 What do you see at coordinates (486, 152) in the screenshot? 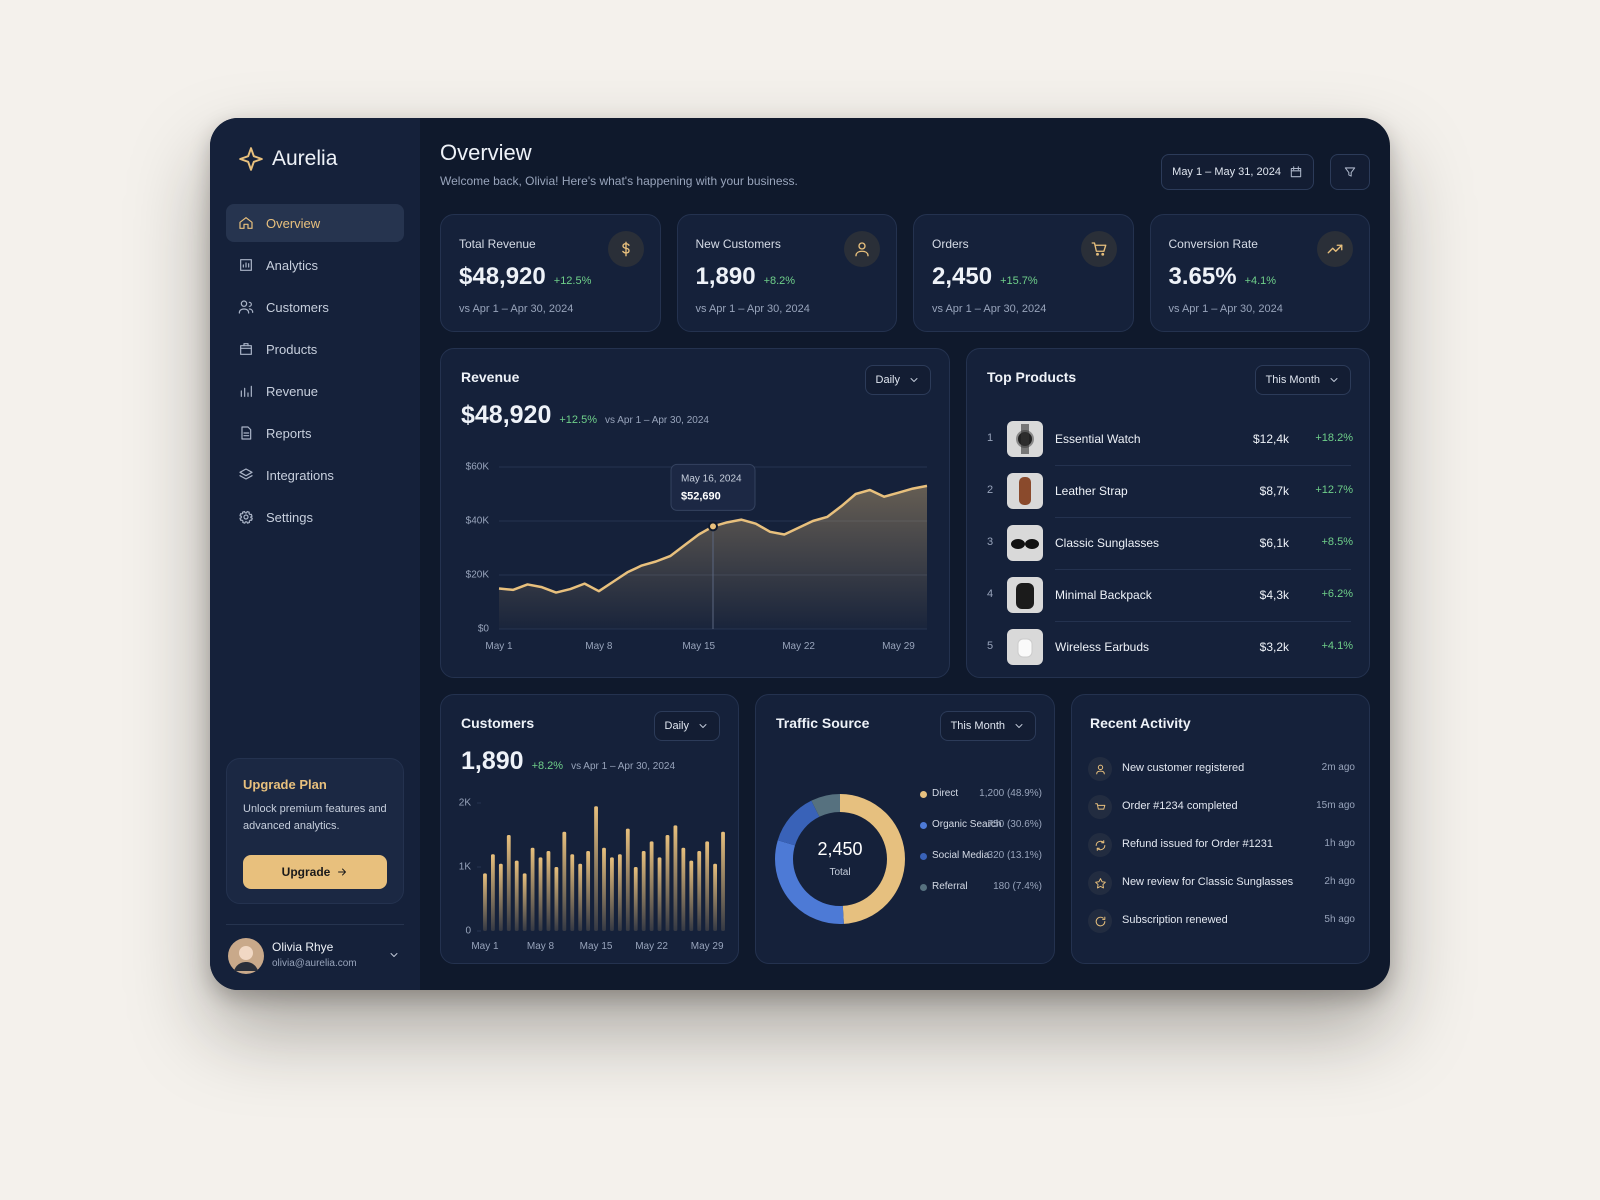
I see `page-title: Overview` at bounding box center [486, 152].